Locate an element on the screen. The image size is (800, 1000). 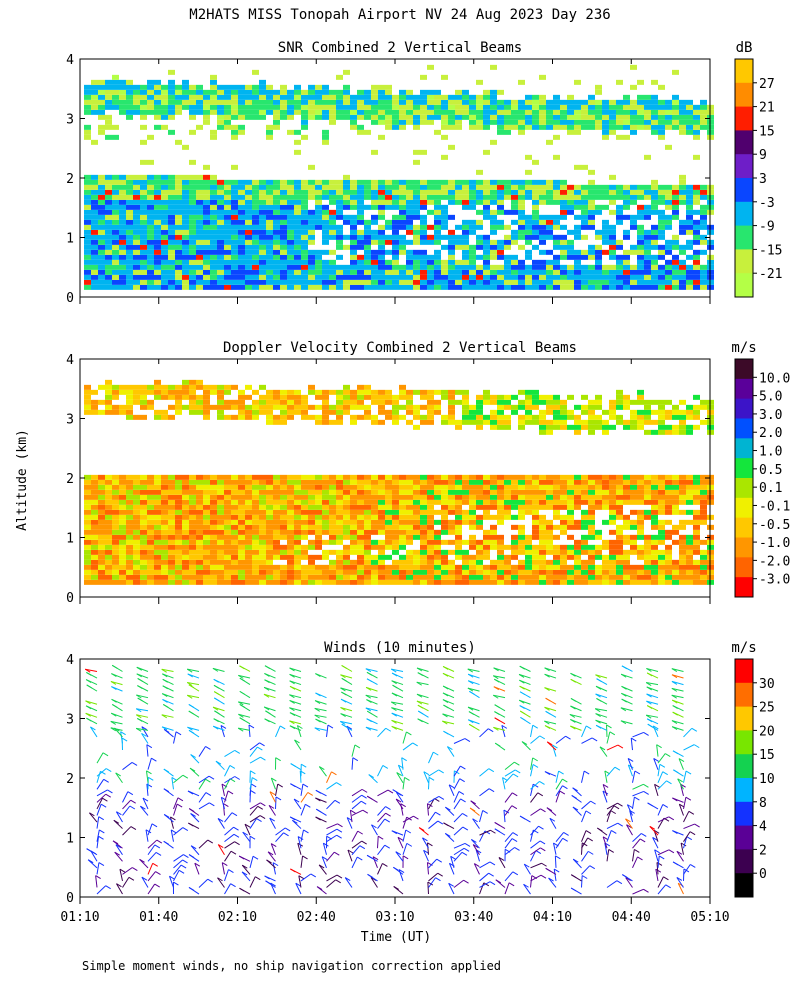
colorbar-swatch is located at coordinates (744, 166).